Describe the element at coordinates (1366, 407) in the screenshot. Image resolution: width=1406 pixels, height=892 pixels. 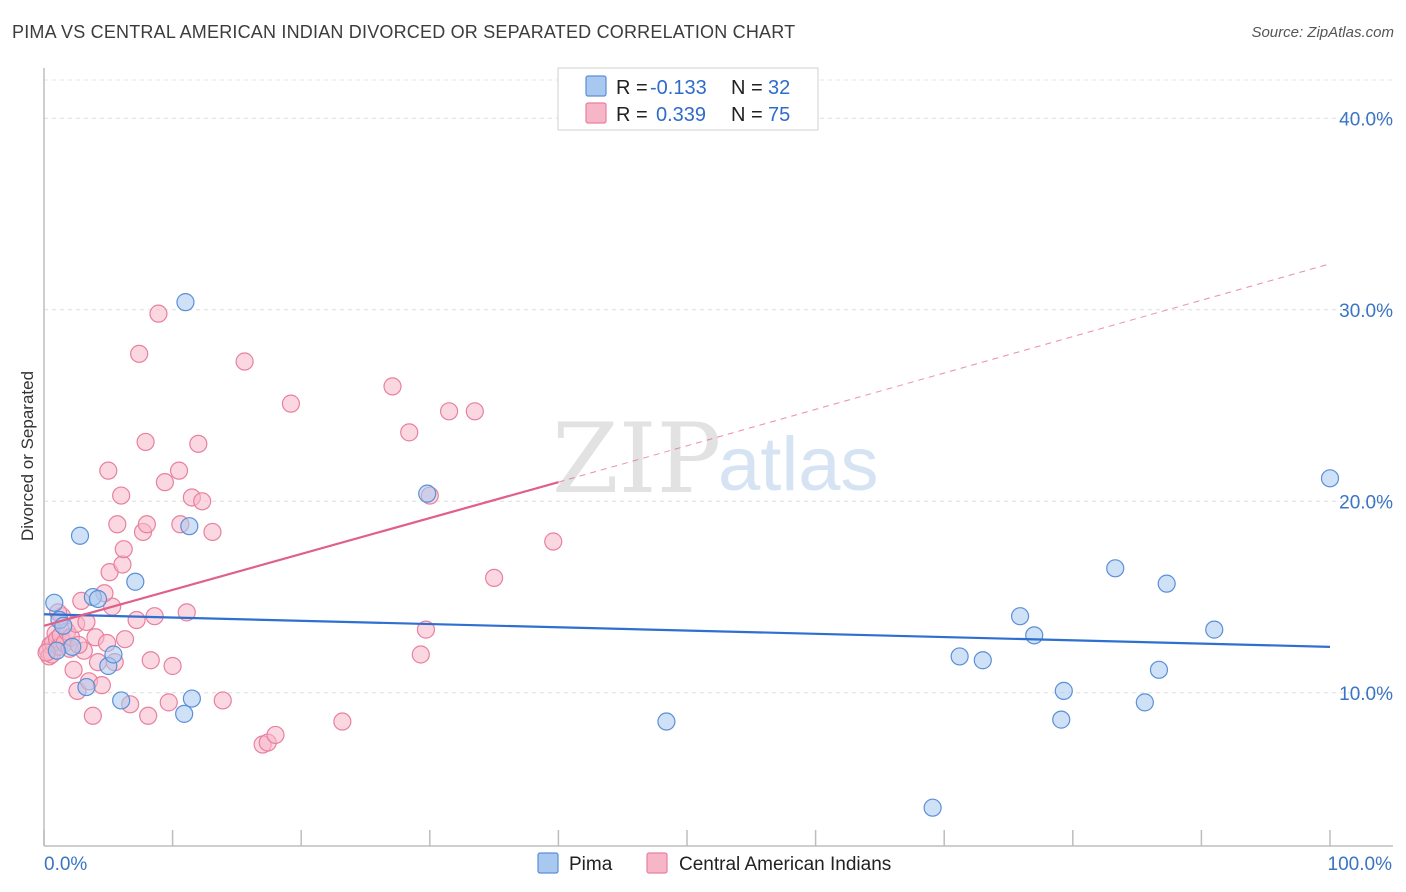
I see `y-tick-labels: 10.0% 20.0% 30.0% 40.0%` at that location.